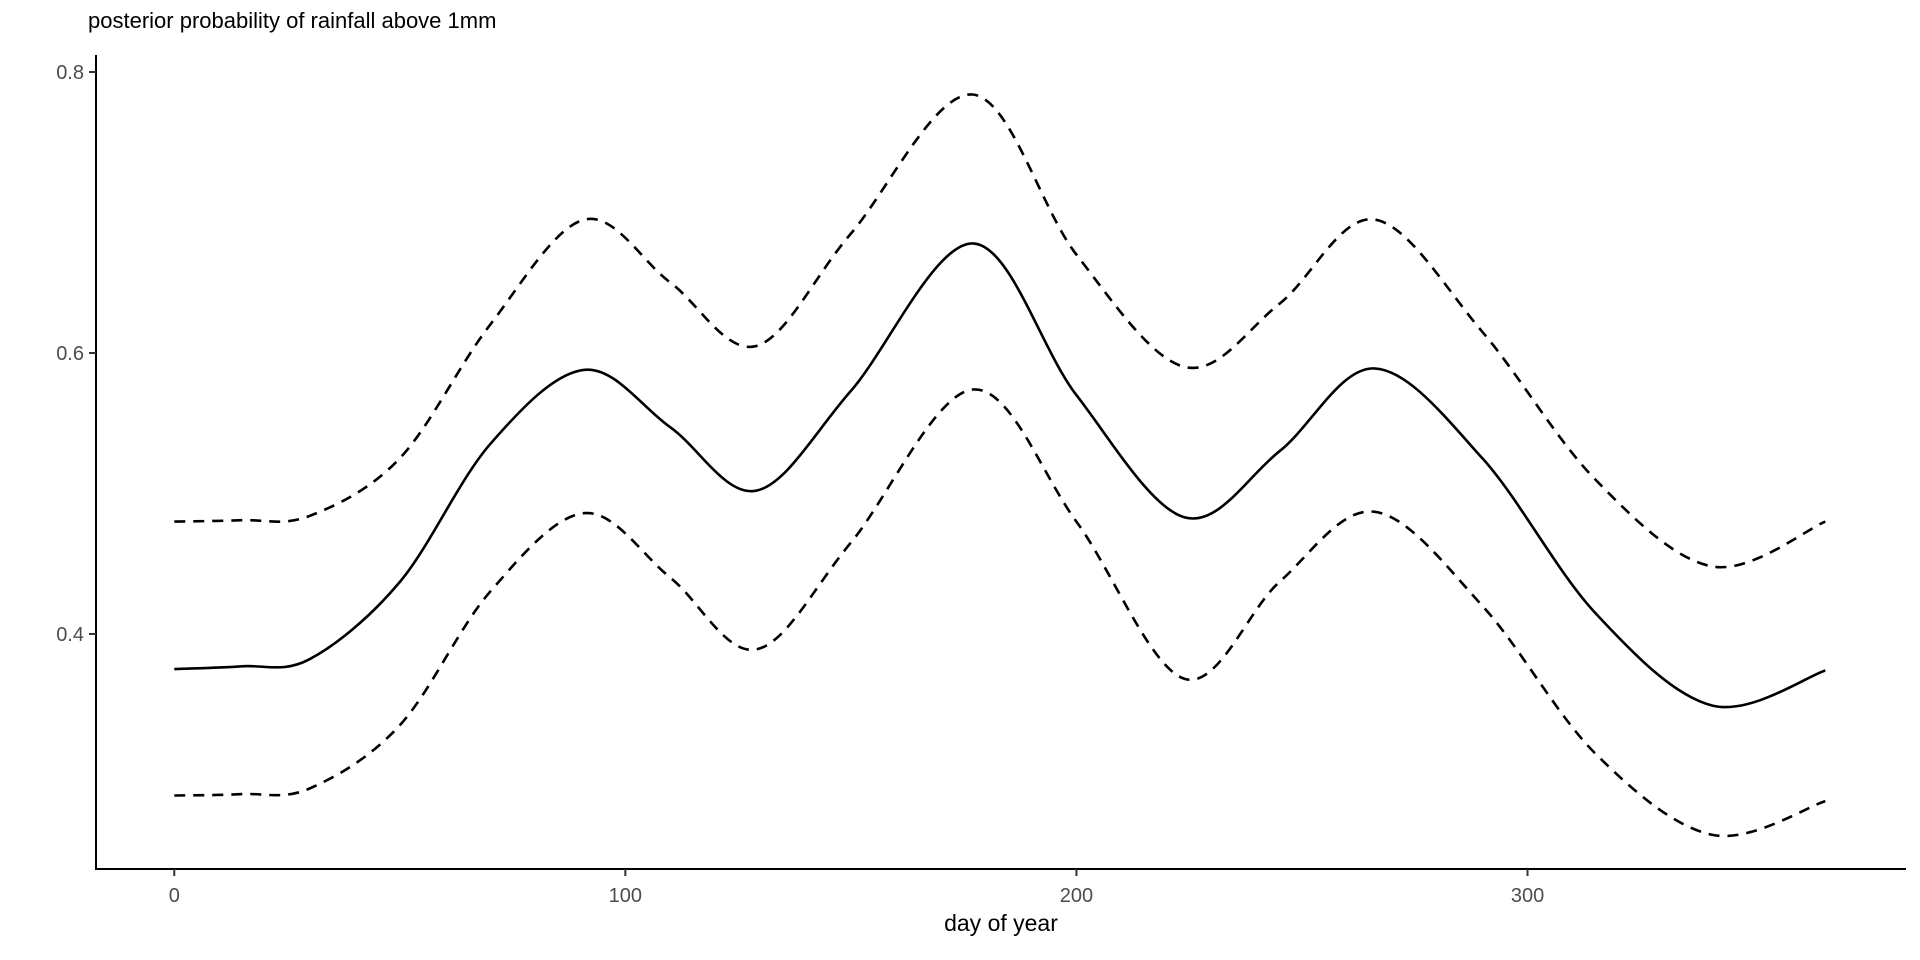 Image resolution: width=1920 pixels, height=960 pixels. I want to click on y-tick-label: 0.4, so click(70, 635).